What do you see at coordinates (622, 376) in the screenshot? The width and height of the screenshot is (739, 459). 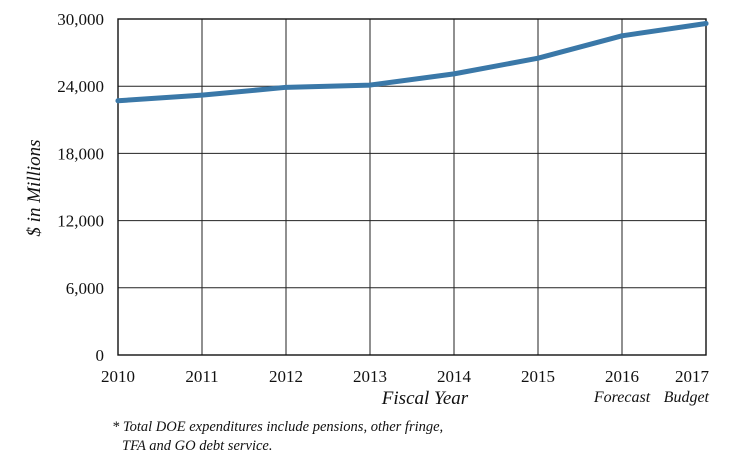 I see `x-tick-label: 2016` at bounding box center [622, 376].